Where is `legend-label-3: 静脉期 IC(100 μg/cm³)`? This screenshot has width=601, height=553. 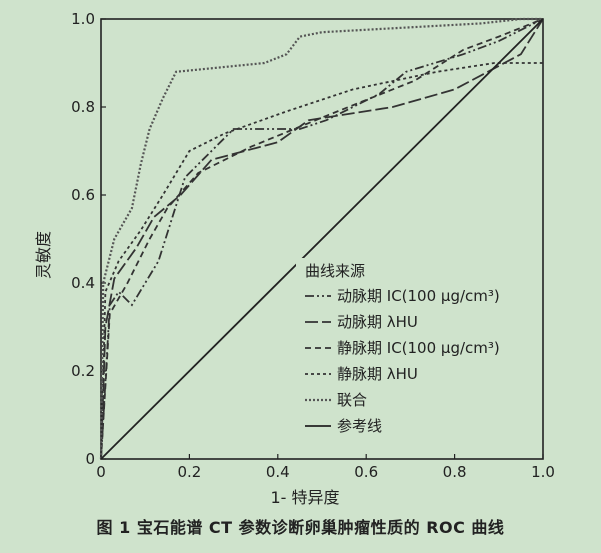
legend-label-3: 静脉期 IC(100 μg/cm³) is located at coordinates (418, 348).